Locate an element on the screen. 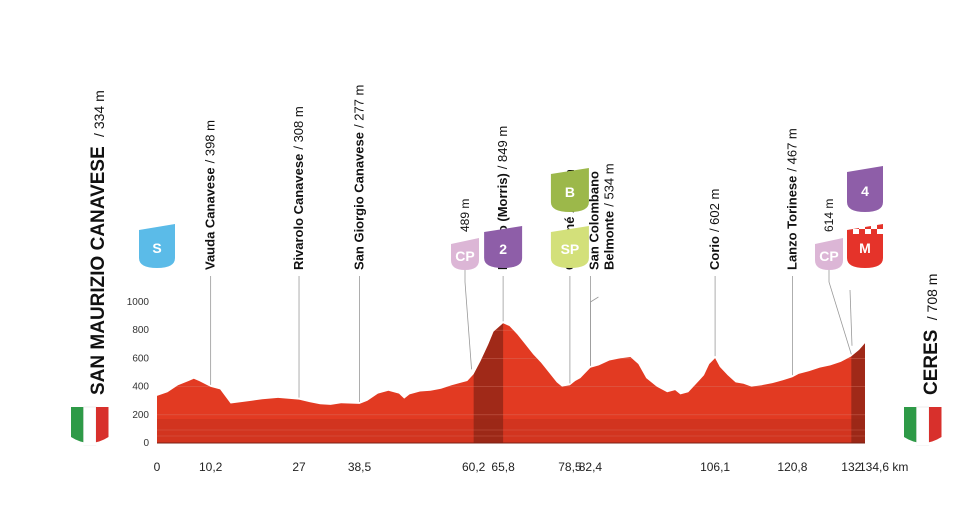 This screenshot has width=960, height=518. x-tick-label: 0 is located at coordinates (157, 467).